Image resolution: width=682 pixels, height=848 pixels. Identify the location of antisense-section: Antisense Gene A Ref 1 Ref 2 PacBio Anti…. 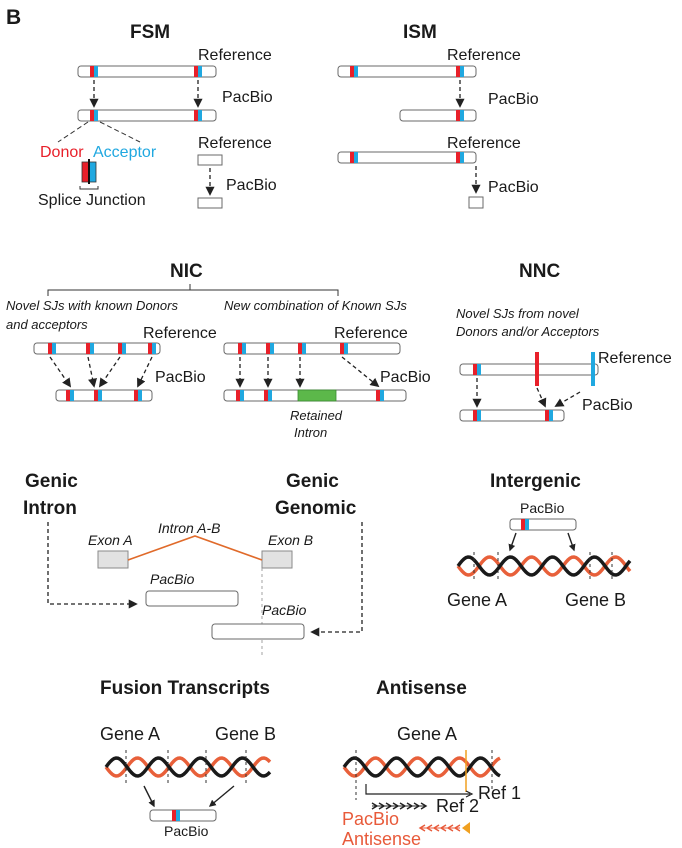
(431, 763).